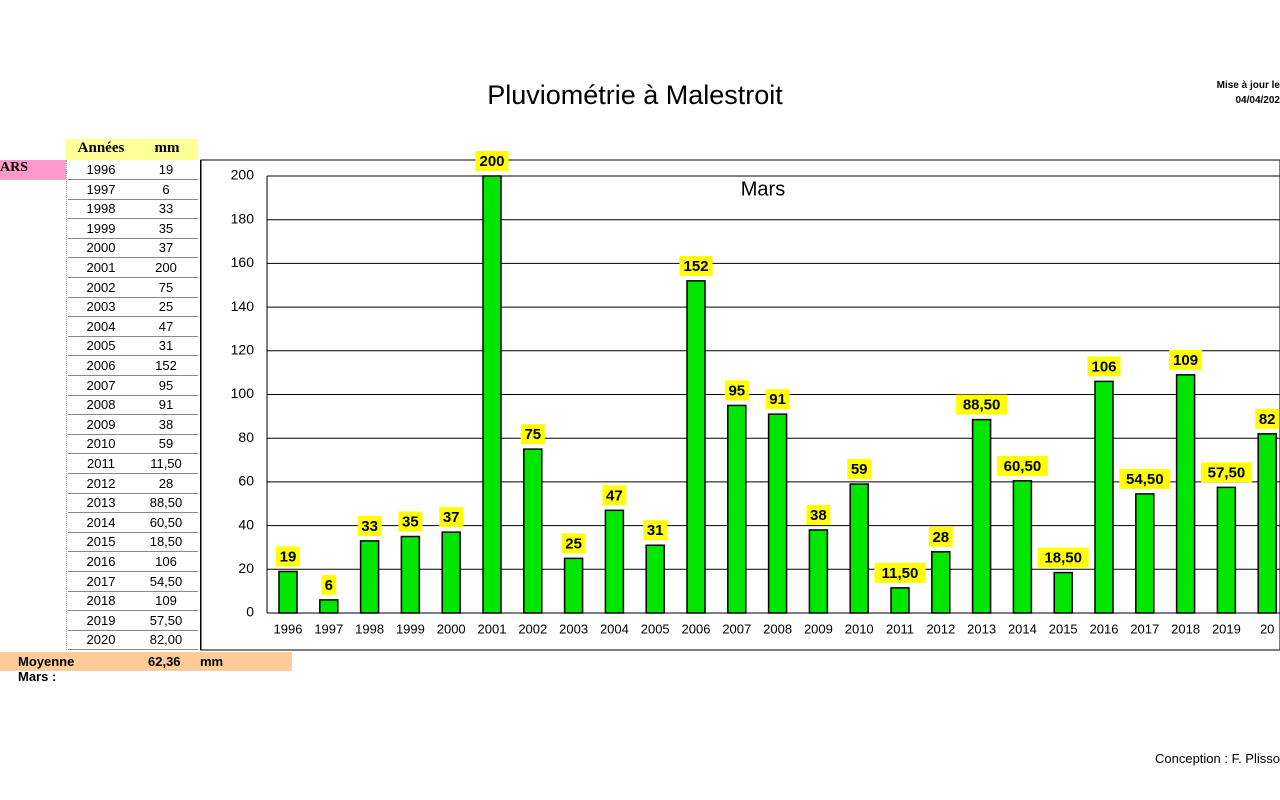 This screenshot has width=1280, height=800. What do you see at coordinates (900, 628) in the screenshot?
I see `x-tick-label: 2011` at bounding box center [900, 628].